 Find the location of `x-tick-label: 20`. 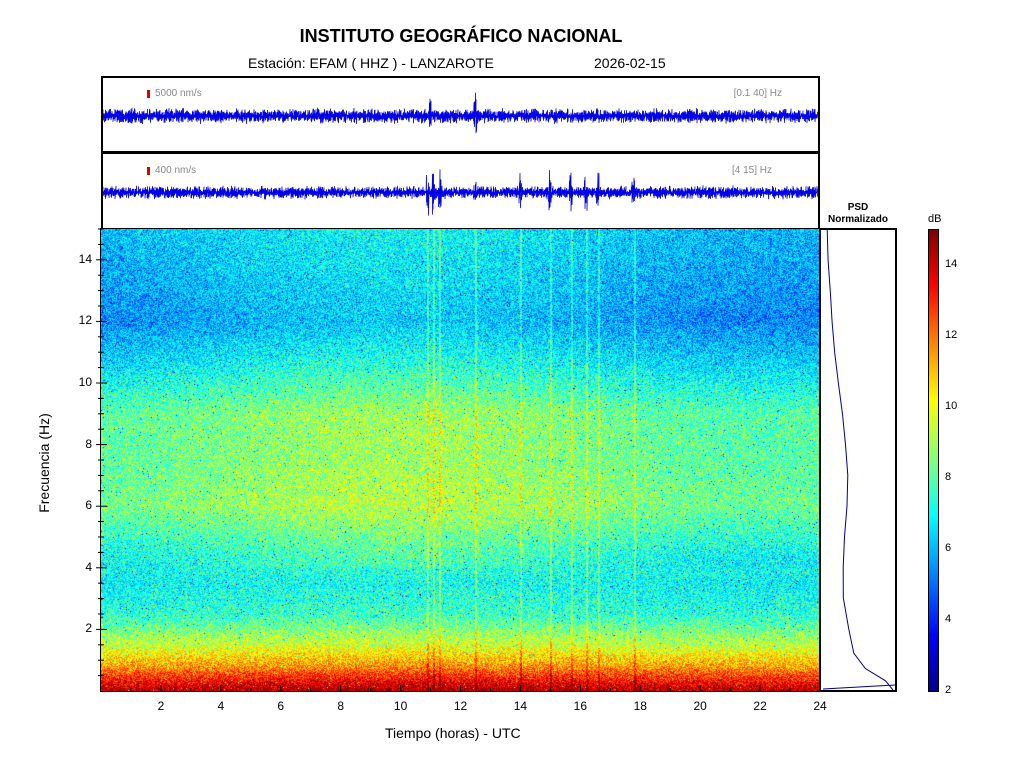

x-tick-label: 20 is located at coordinates (700, 706).